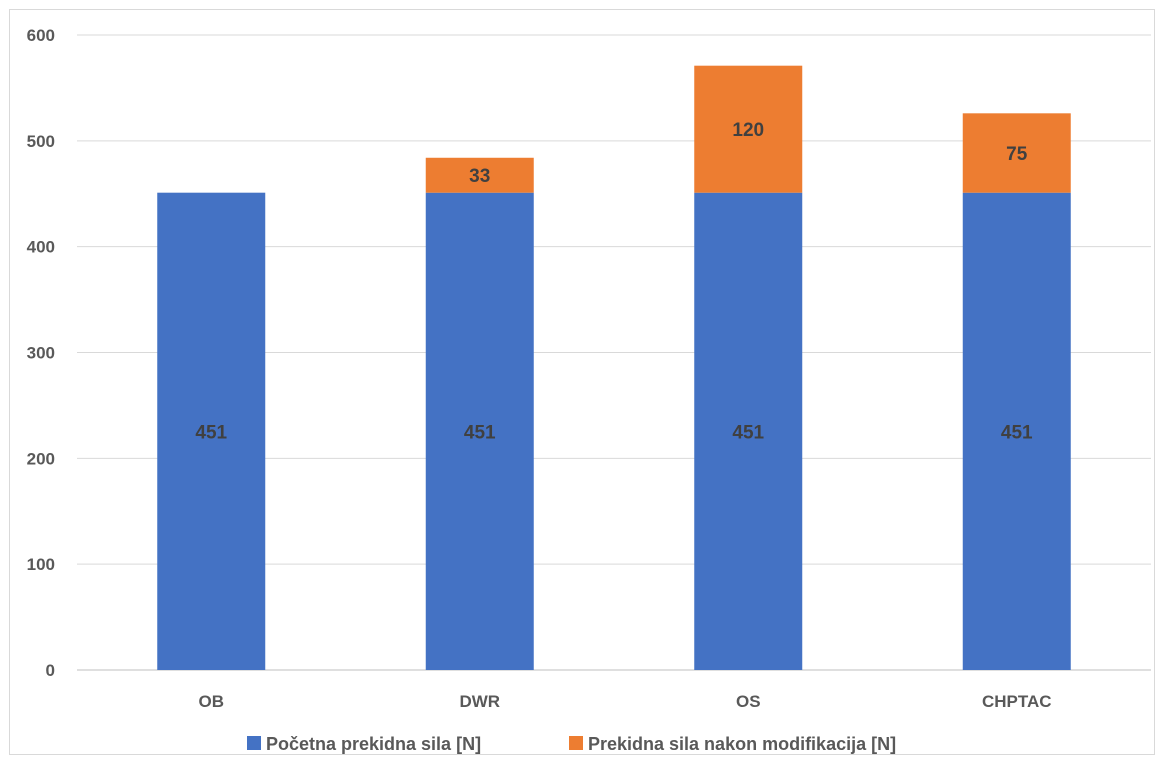 The height and width of the screenshot is (764, 1165). Describe the element at coordinates (41, 247) in the screenshot. I see `y-tick-label: 400` at that location.